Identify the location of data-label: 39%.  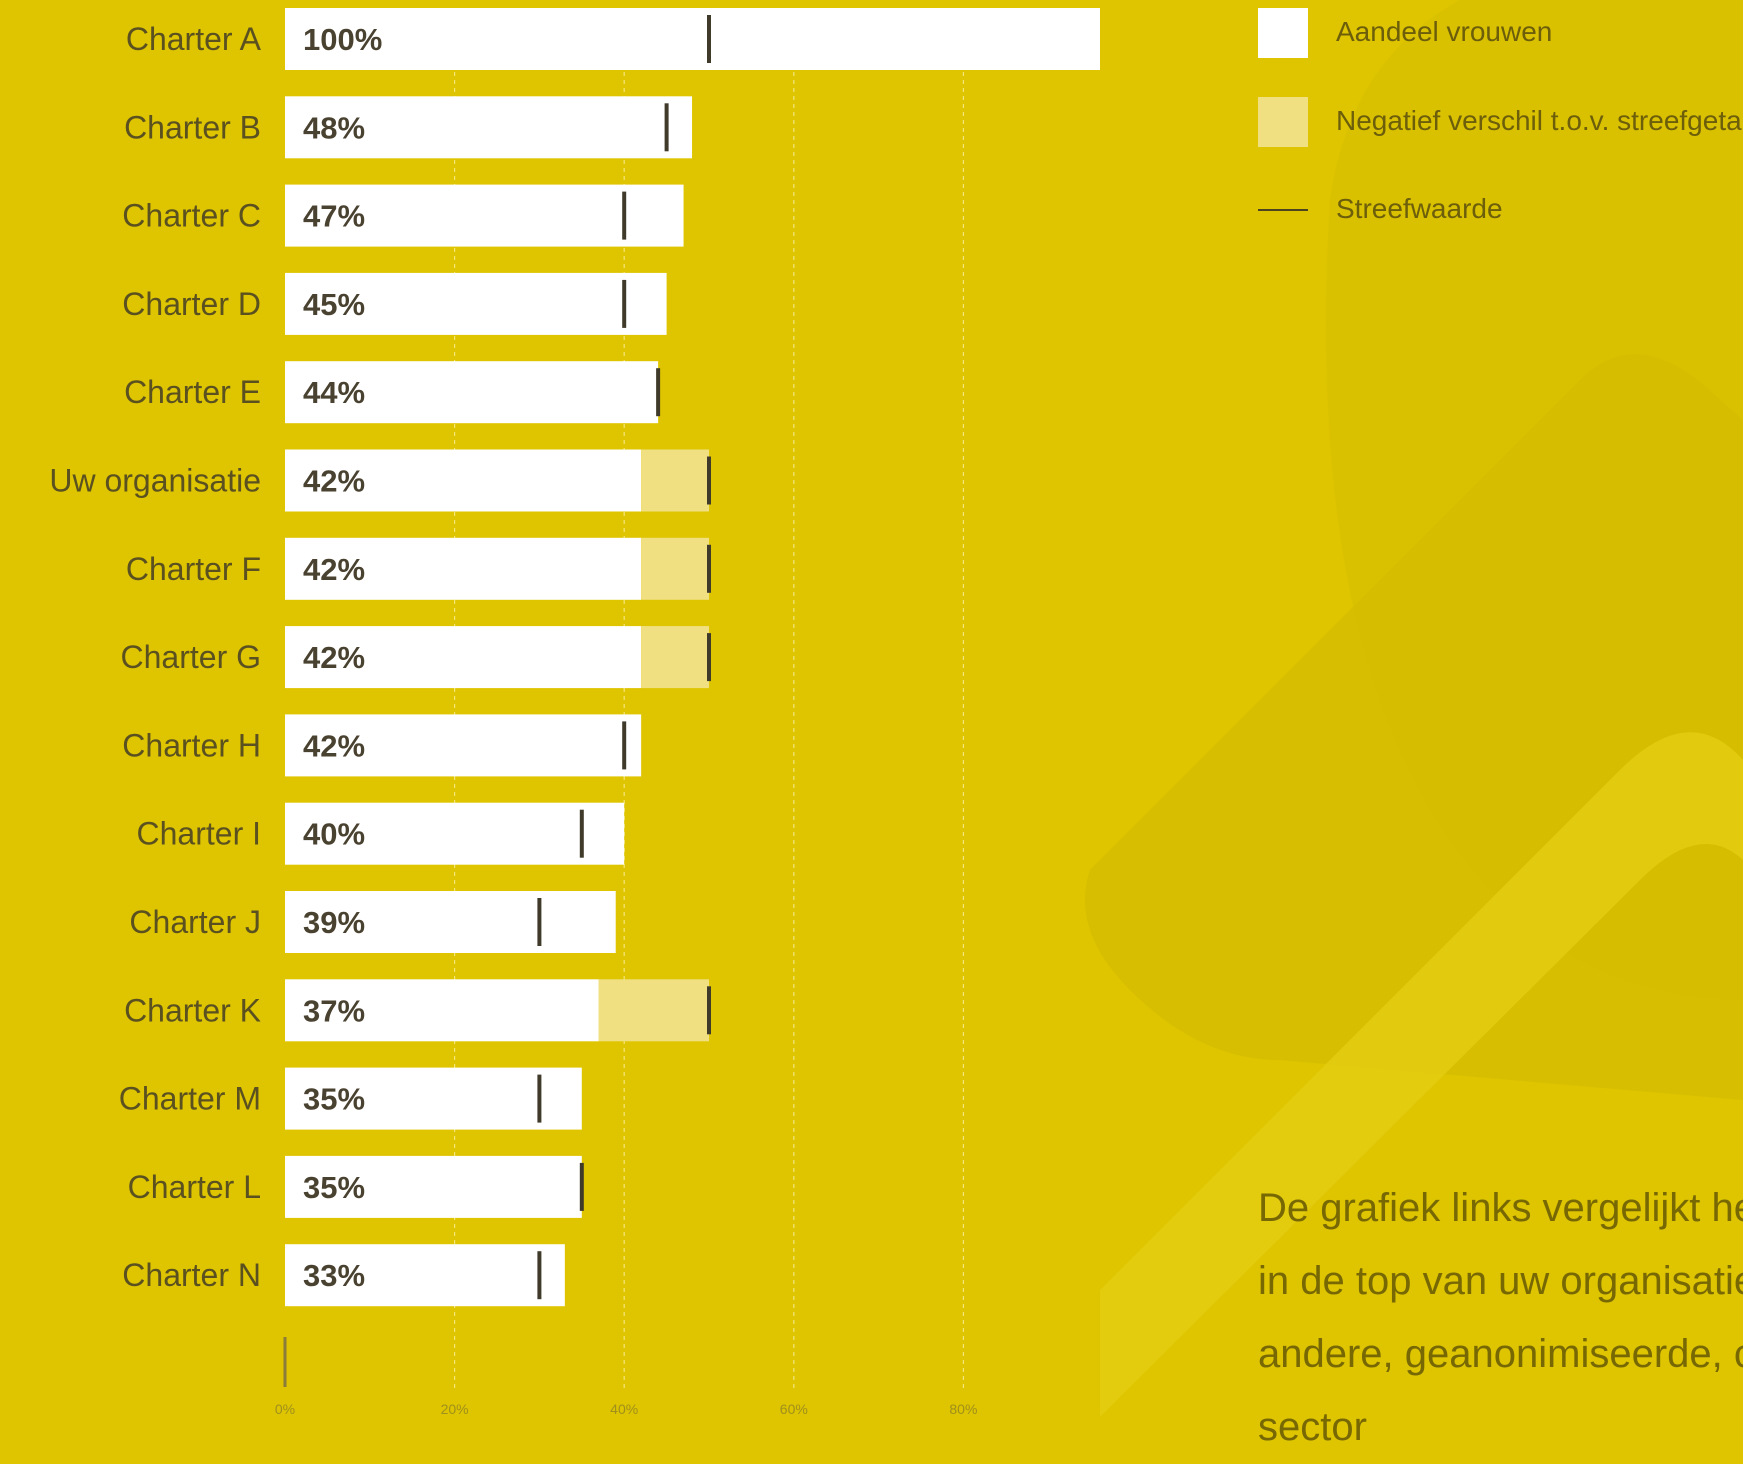
(334, 922).